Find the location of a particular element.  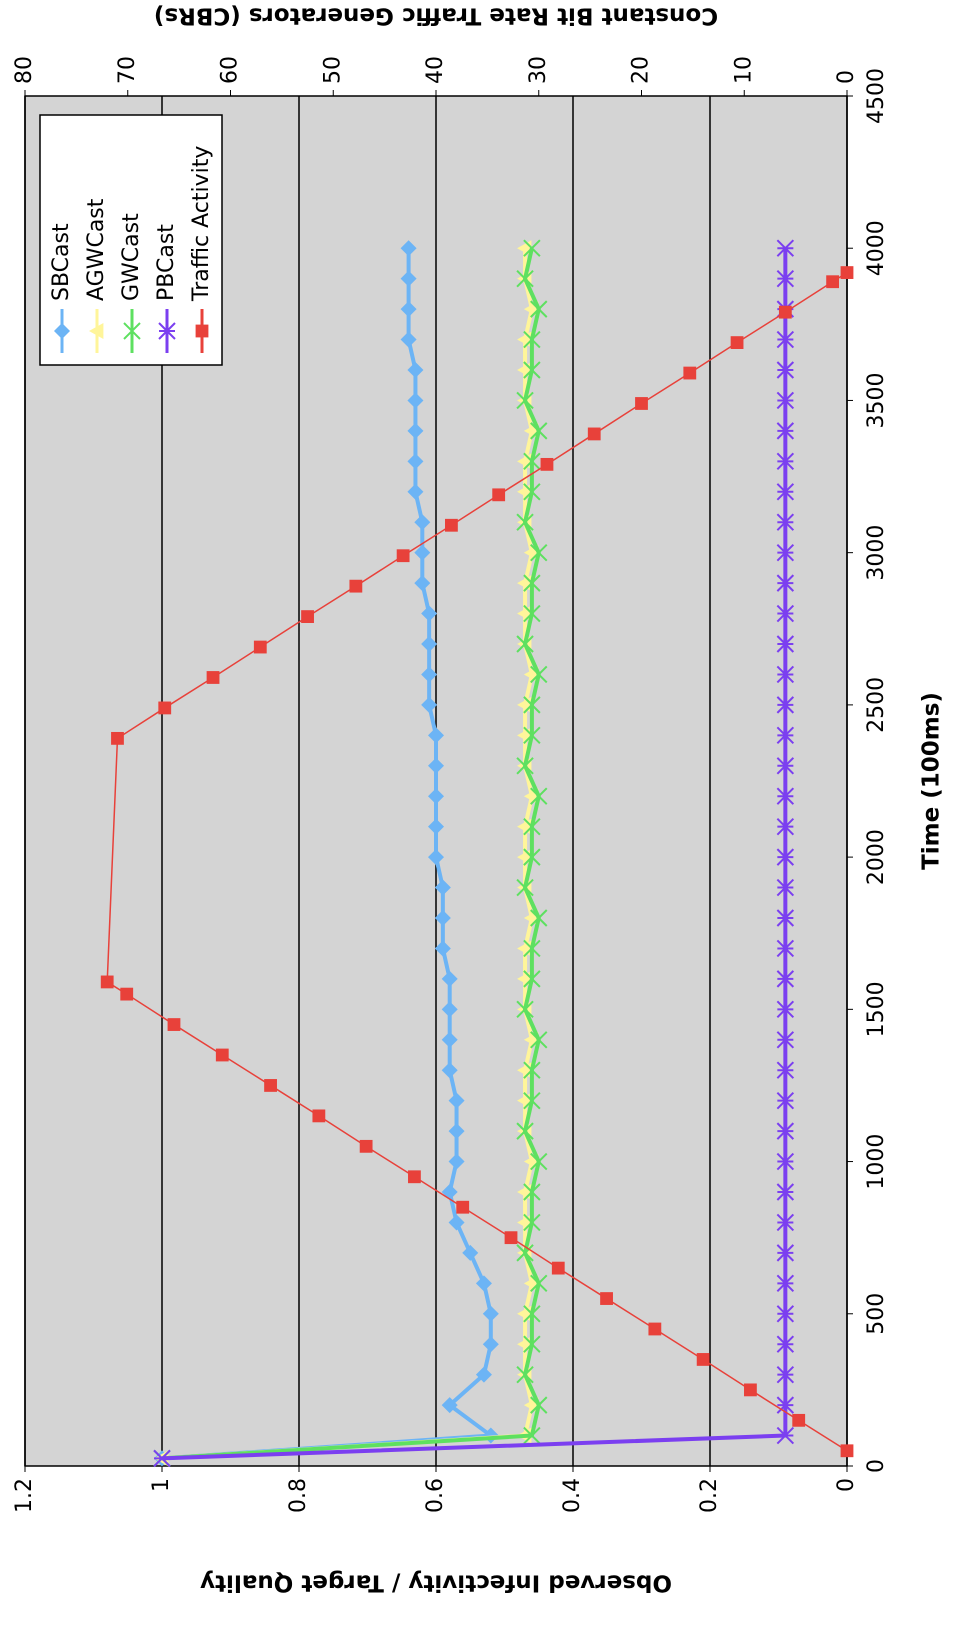

y-tick-label: 0 is located at coordinates (846, 1485).